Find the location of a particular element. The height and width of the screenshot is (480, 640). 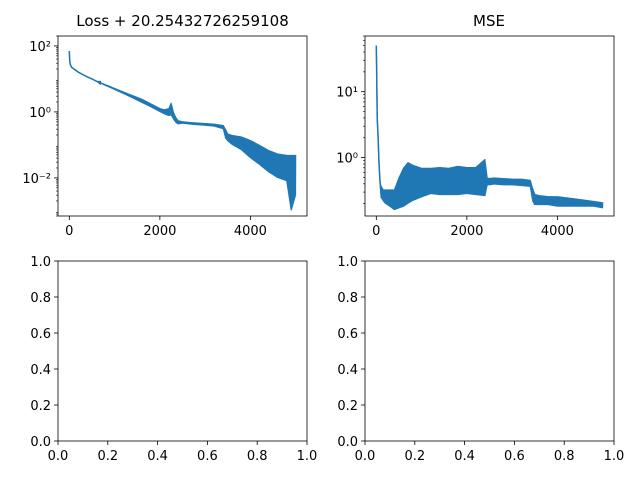

y-tick-label: 10² is located at coordinates (40, 47).